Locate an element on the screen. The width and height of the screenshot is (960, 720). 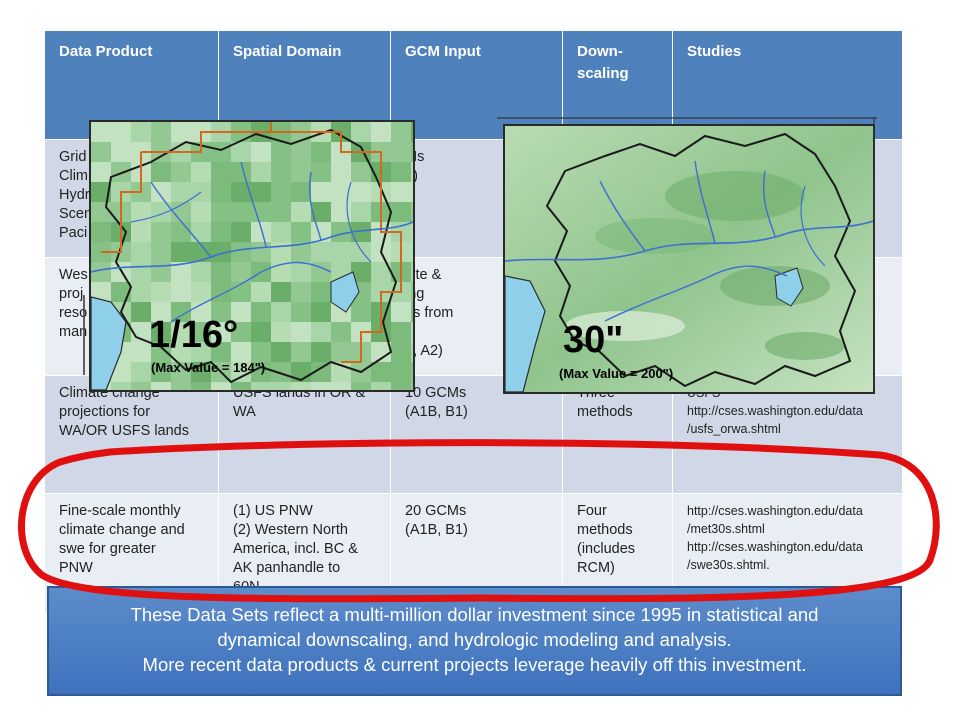
map-thirty-arcsecond: 30" (Max Value = 200") is located at coordinates (689, 259).